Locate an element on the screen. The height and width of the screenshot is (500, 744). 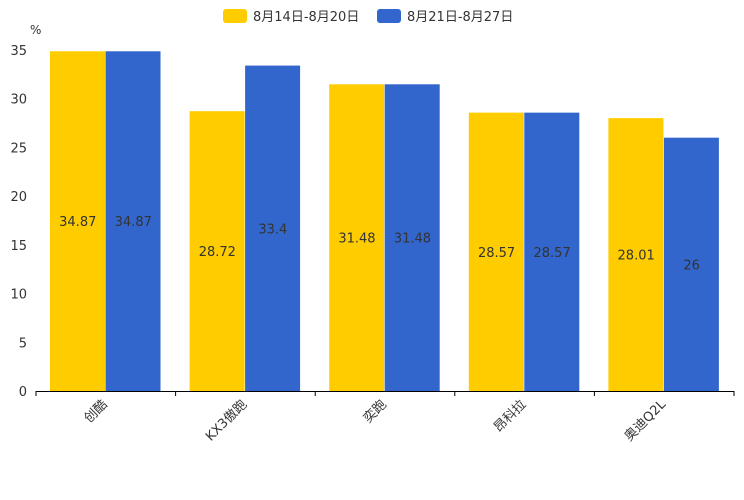
y-tick-label: 25 is located at coordinates (18, 148).